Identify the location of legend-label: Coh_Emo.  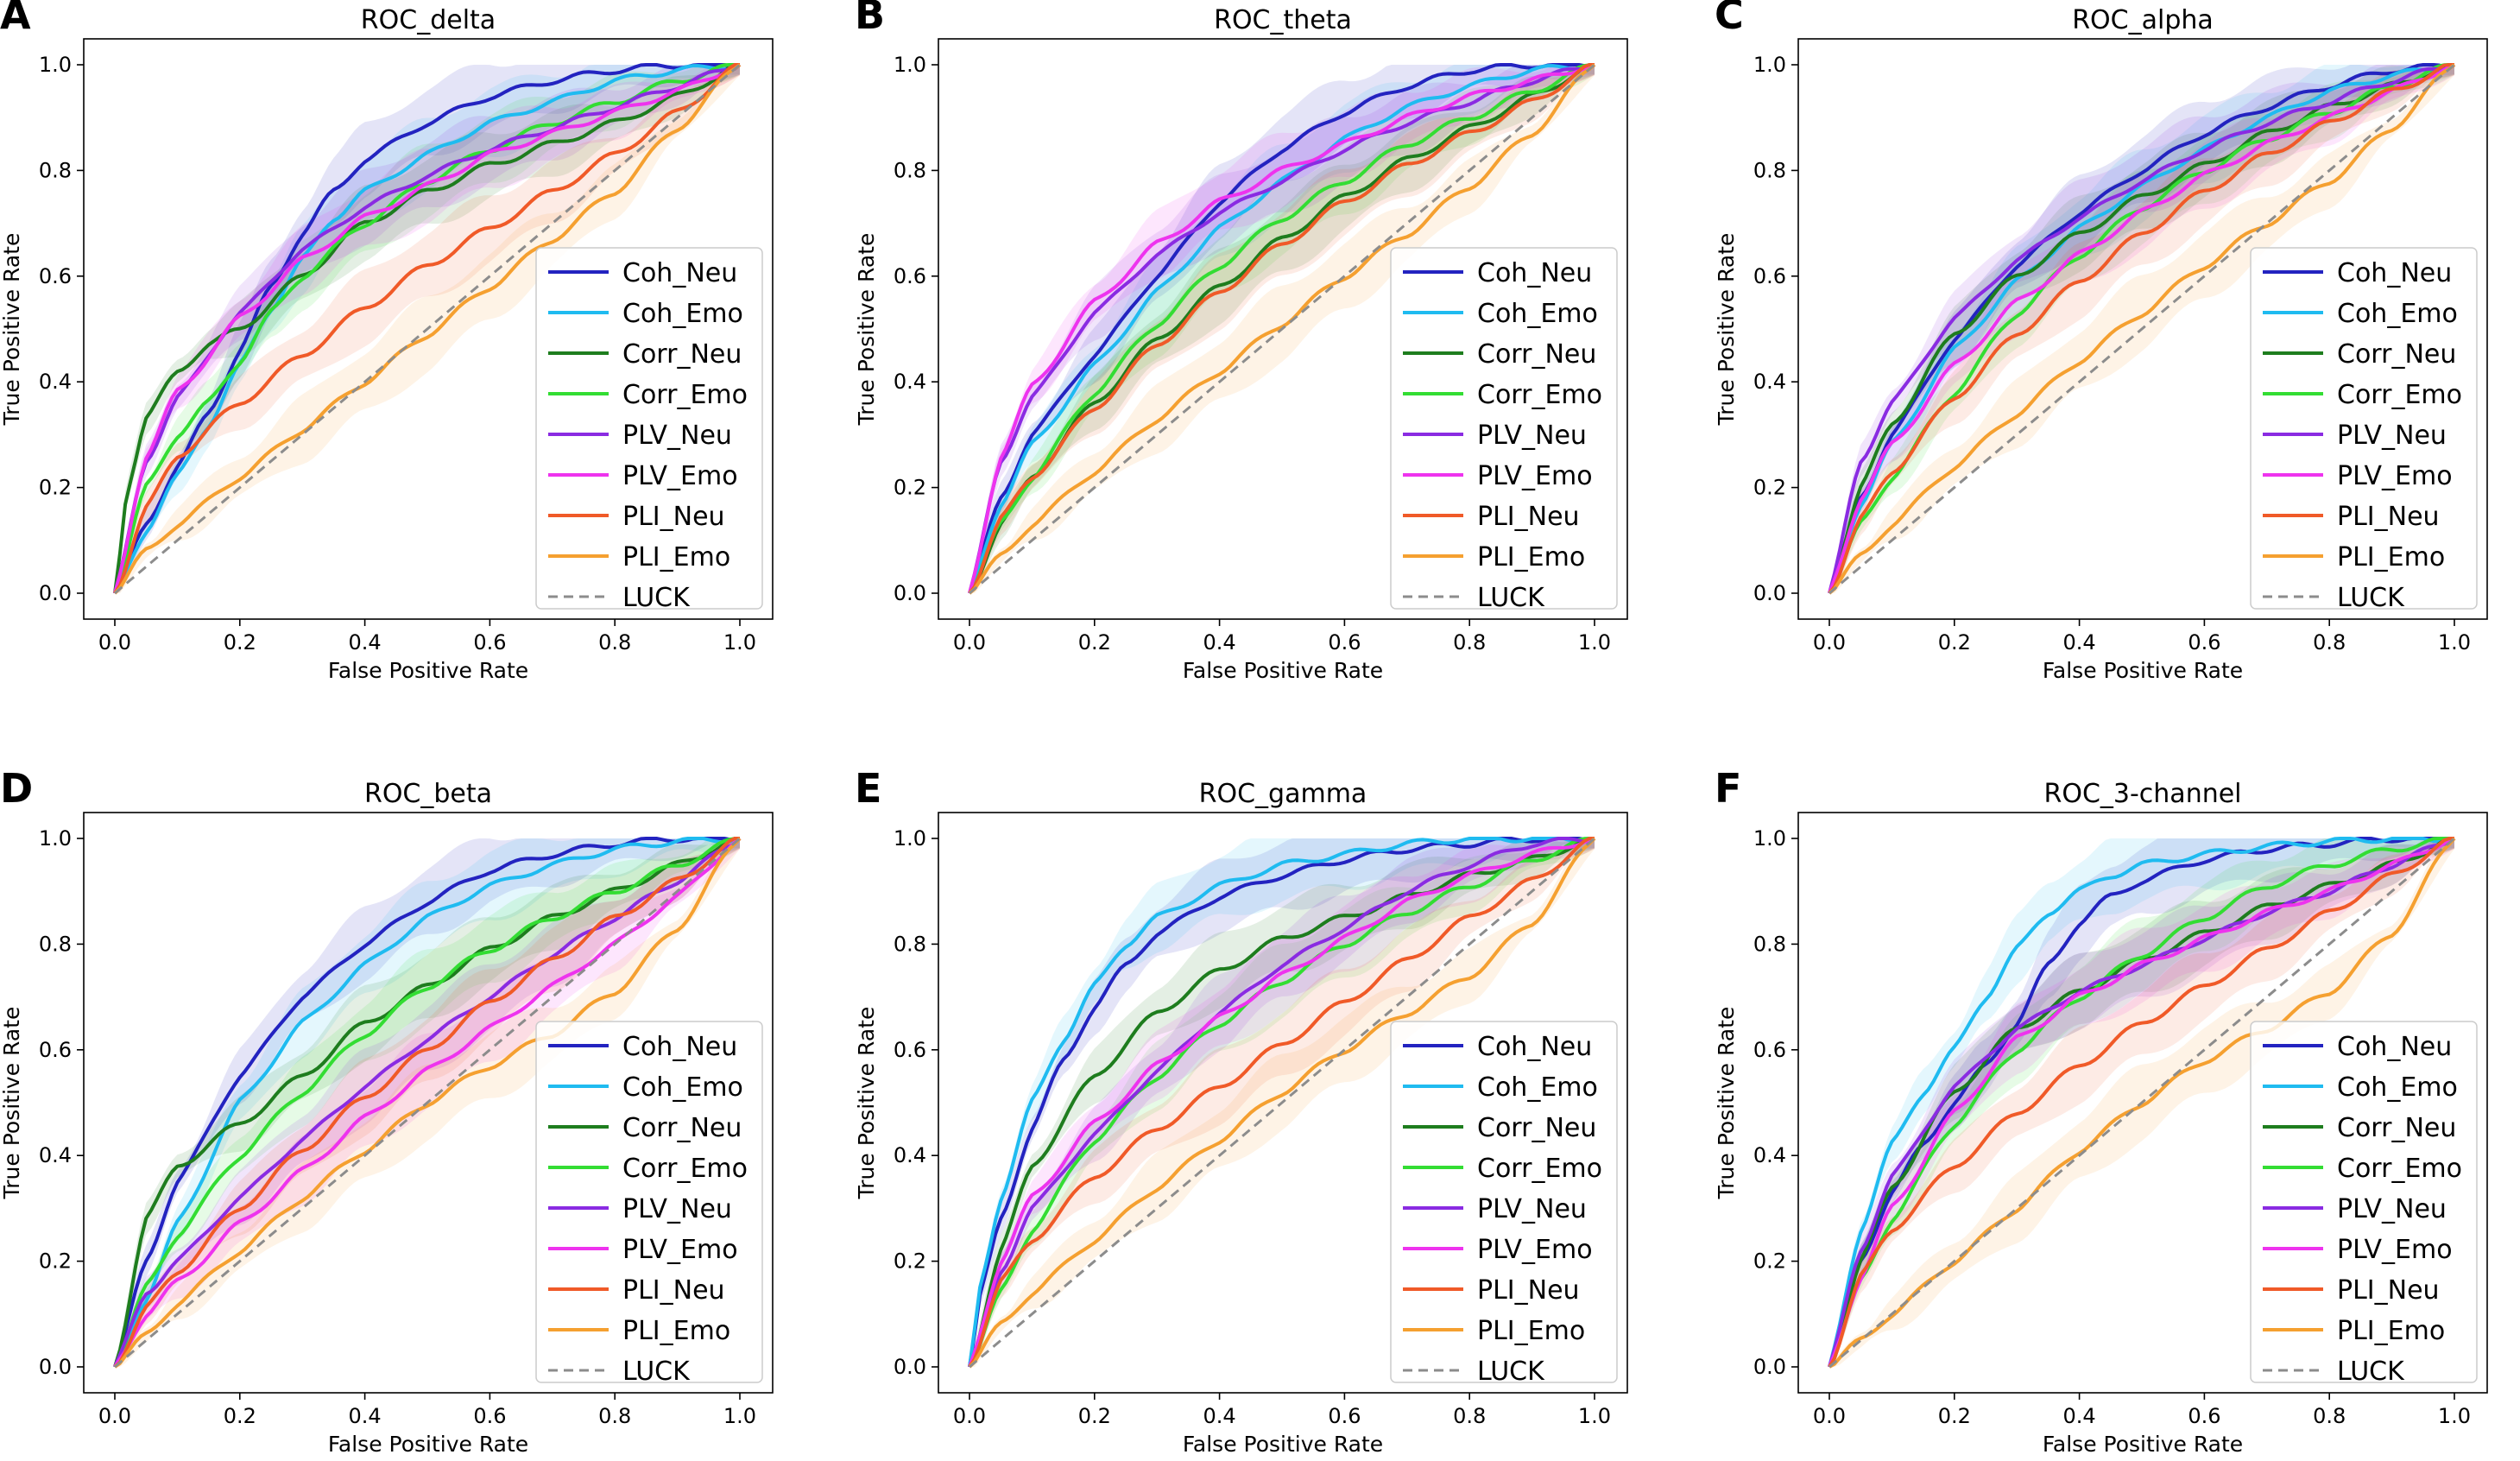
(2397, 314).